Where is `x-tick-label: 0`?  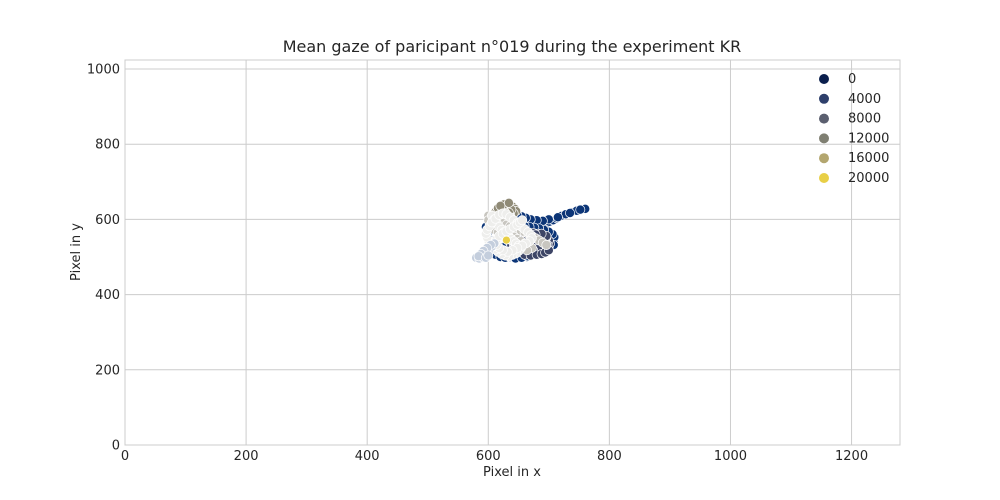 x-tick-label: 0 is located at coordinates (125, 456).